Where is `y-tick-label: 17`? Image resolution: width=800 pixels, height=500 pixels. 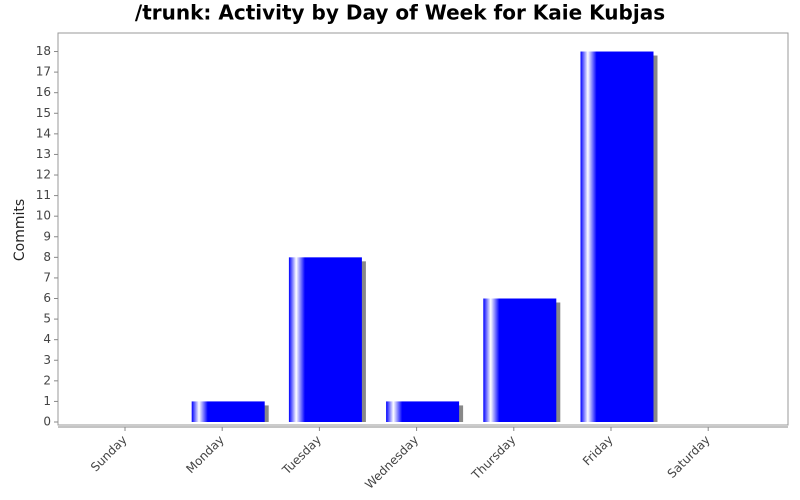
y-tick-label: 17 is located at coordinates (43, 72).